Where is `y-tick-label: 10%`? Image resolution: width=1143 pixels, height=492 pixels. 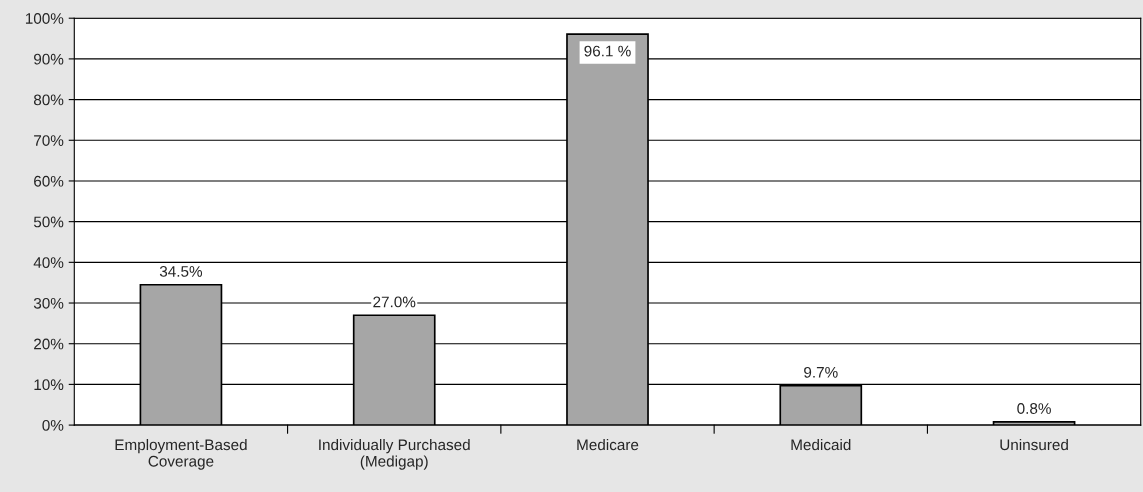 y-tick-label: 10% is located at coordinates (49, 385).